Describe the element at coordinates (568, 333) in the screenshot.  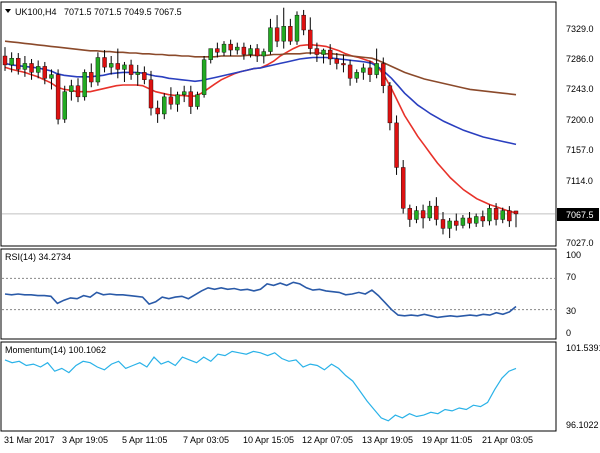
I see `rsi-tick-label: 0` at that location.